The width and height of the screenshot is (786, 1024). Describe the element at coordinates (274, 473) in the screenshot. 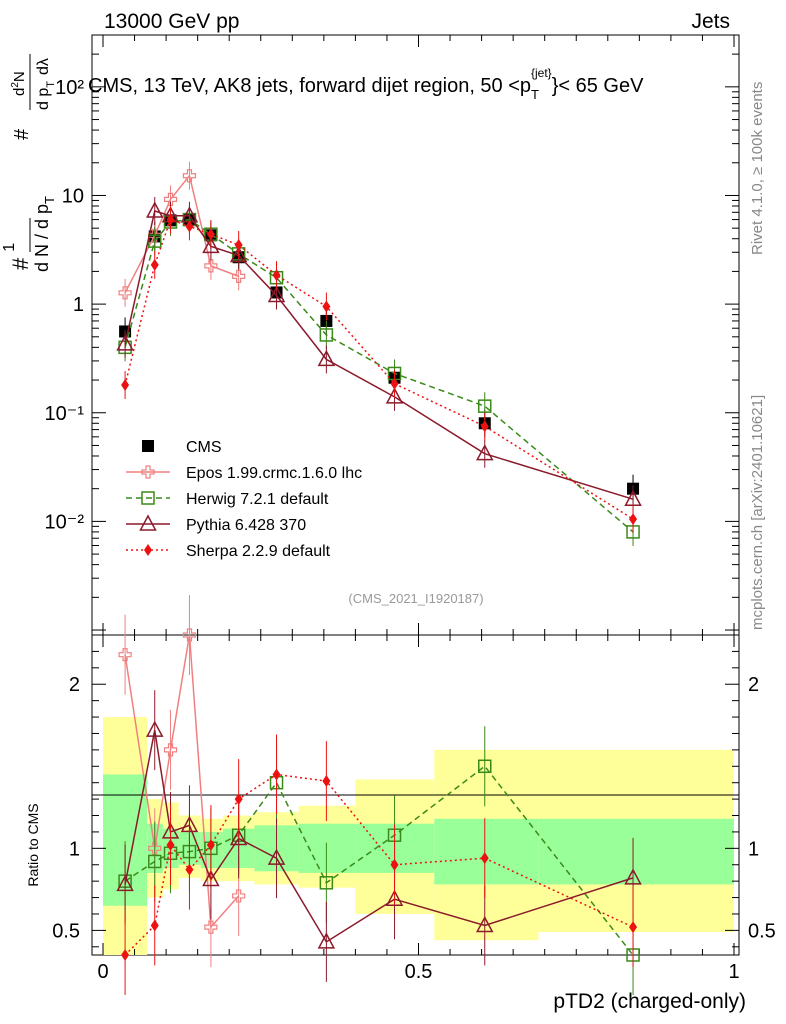

I see `legend-label: Epos 1.99.crmc.1.6.0 lhc` at that location.